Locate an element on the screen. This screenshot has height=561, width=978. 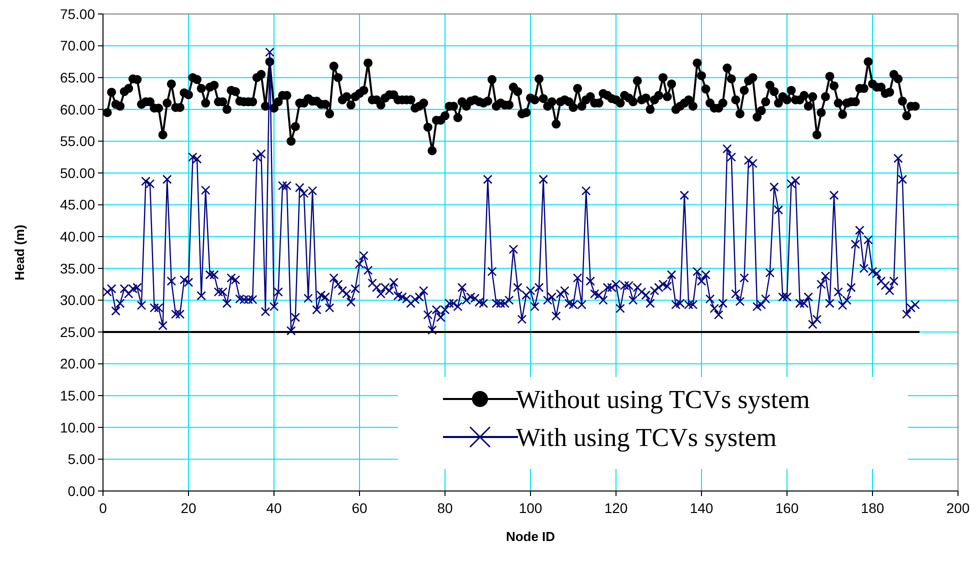
y-tick-label: 10.00 is located at coordinates (78, 427).